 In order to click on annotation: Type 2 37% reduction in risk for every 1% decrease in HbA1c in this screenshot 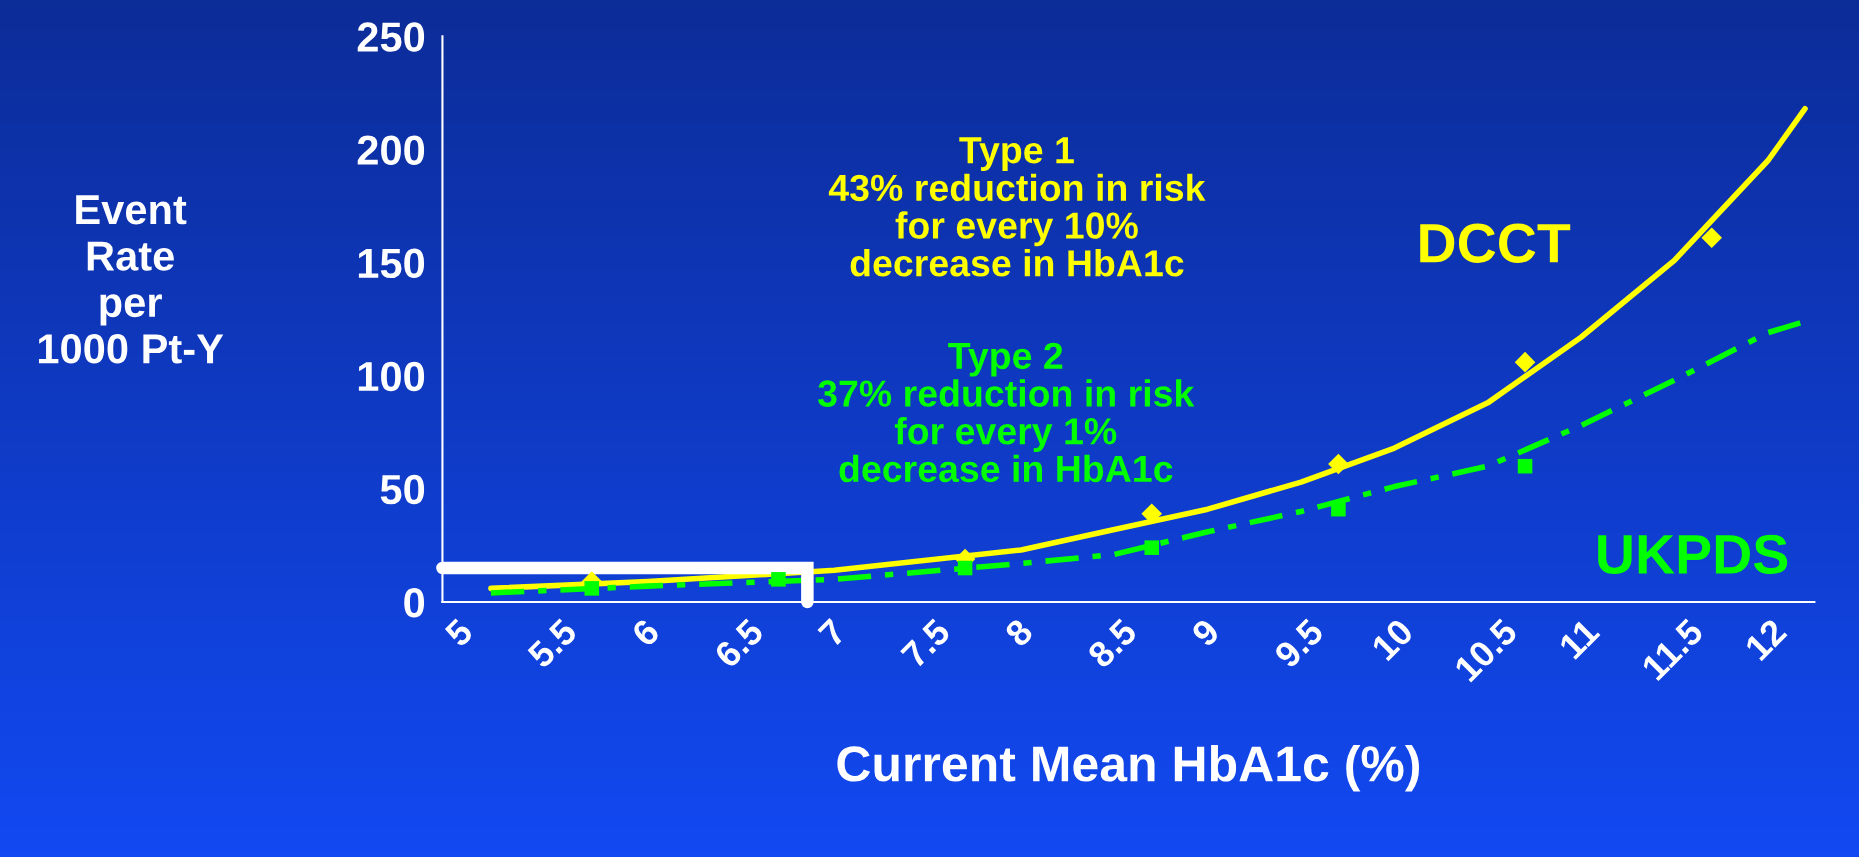, I will do `click(1006, 412)`.